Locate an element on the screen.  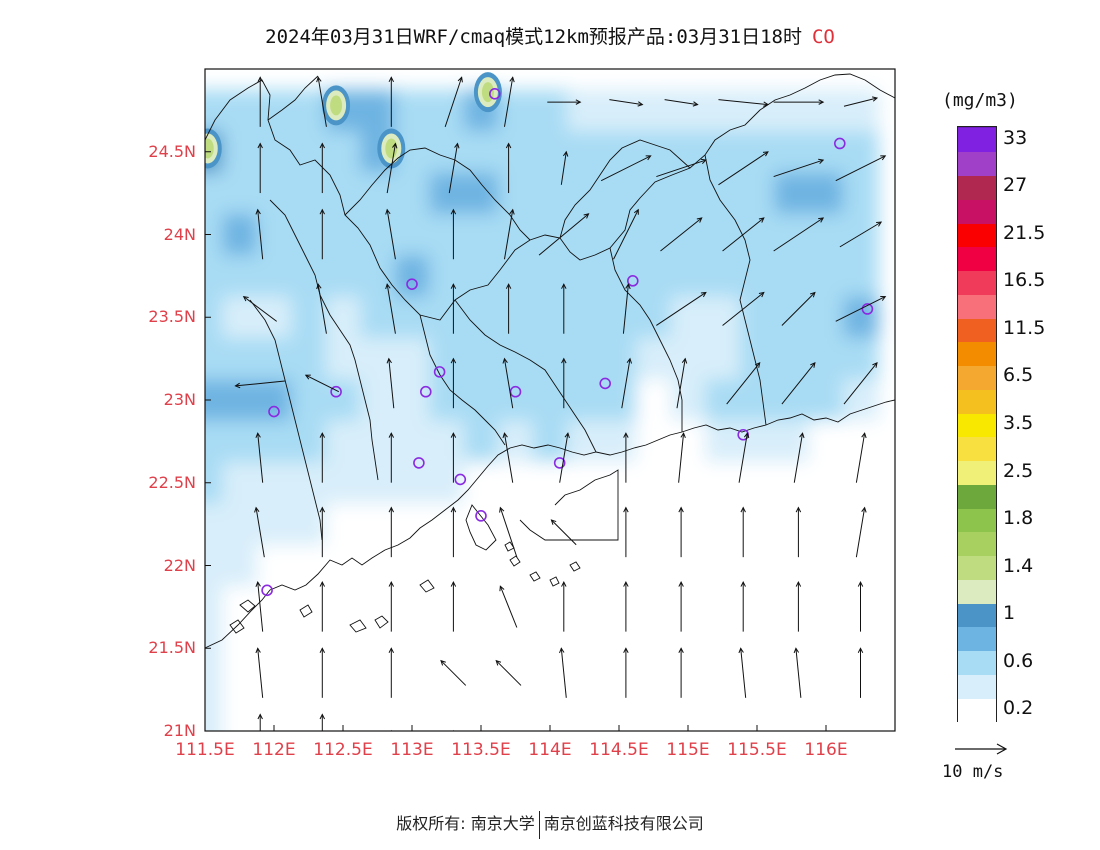
colorbar-label: 2.5 is located at coordinates (1018, 470).